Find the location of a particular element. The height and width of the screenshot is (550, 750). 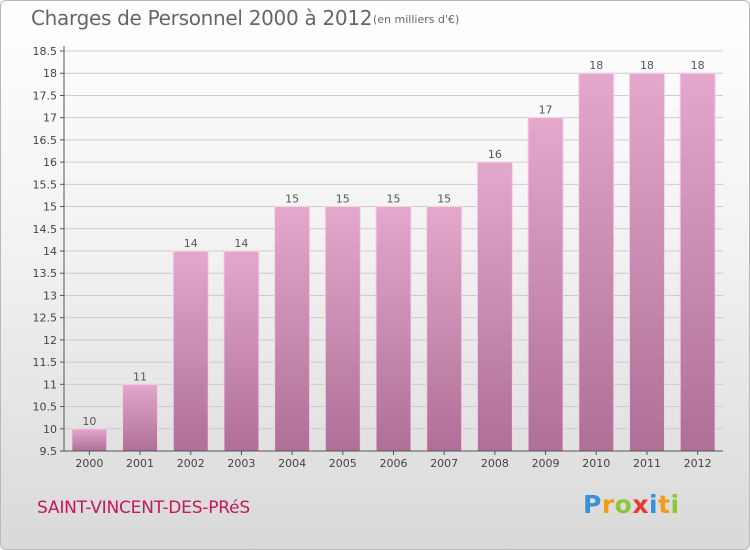

data-label: 11 is located at coordinates (140, 376).